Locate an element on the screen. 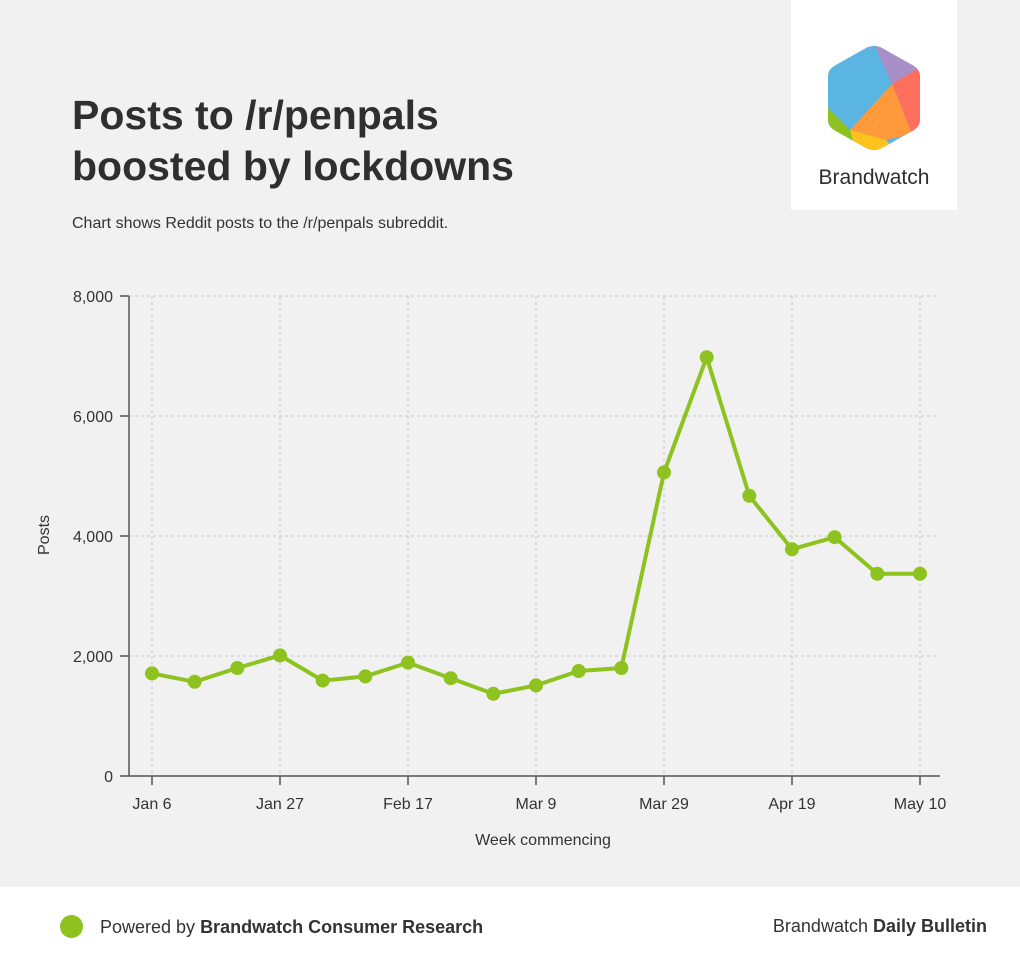 The height and width of the screenshot is (963, 1020). x-tick-label: Apr 19 is located at coordinates (791, 804).